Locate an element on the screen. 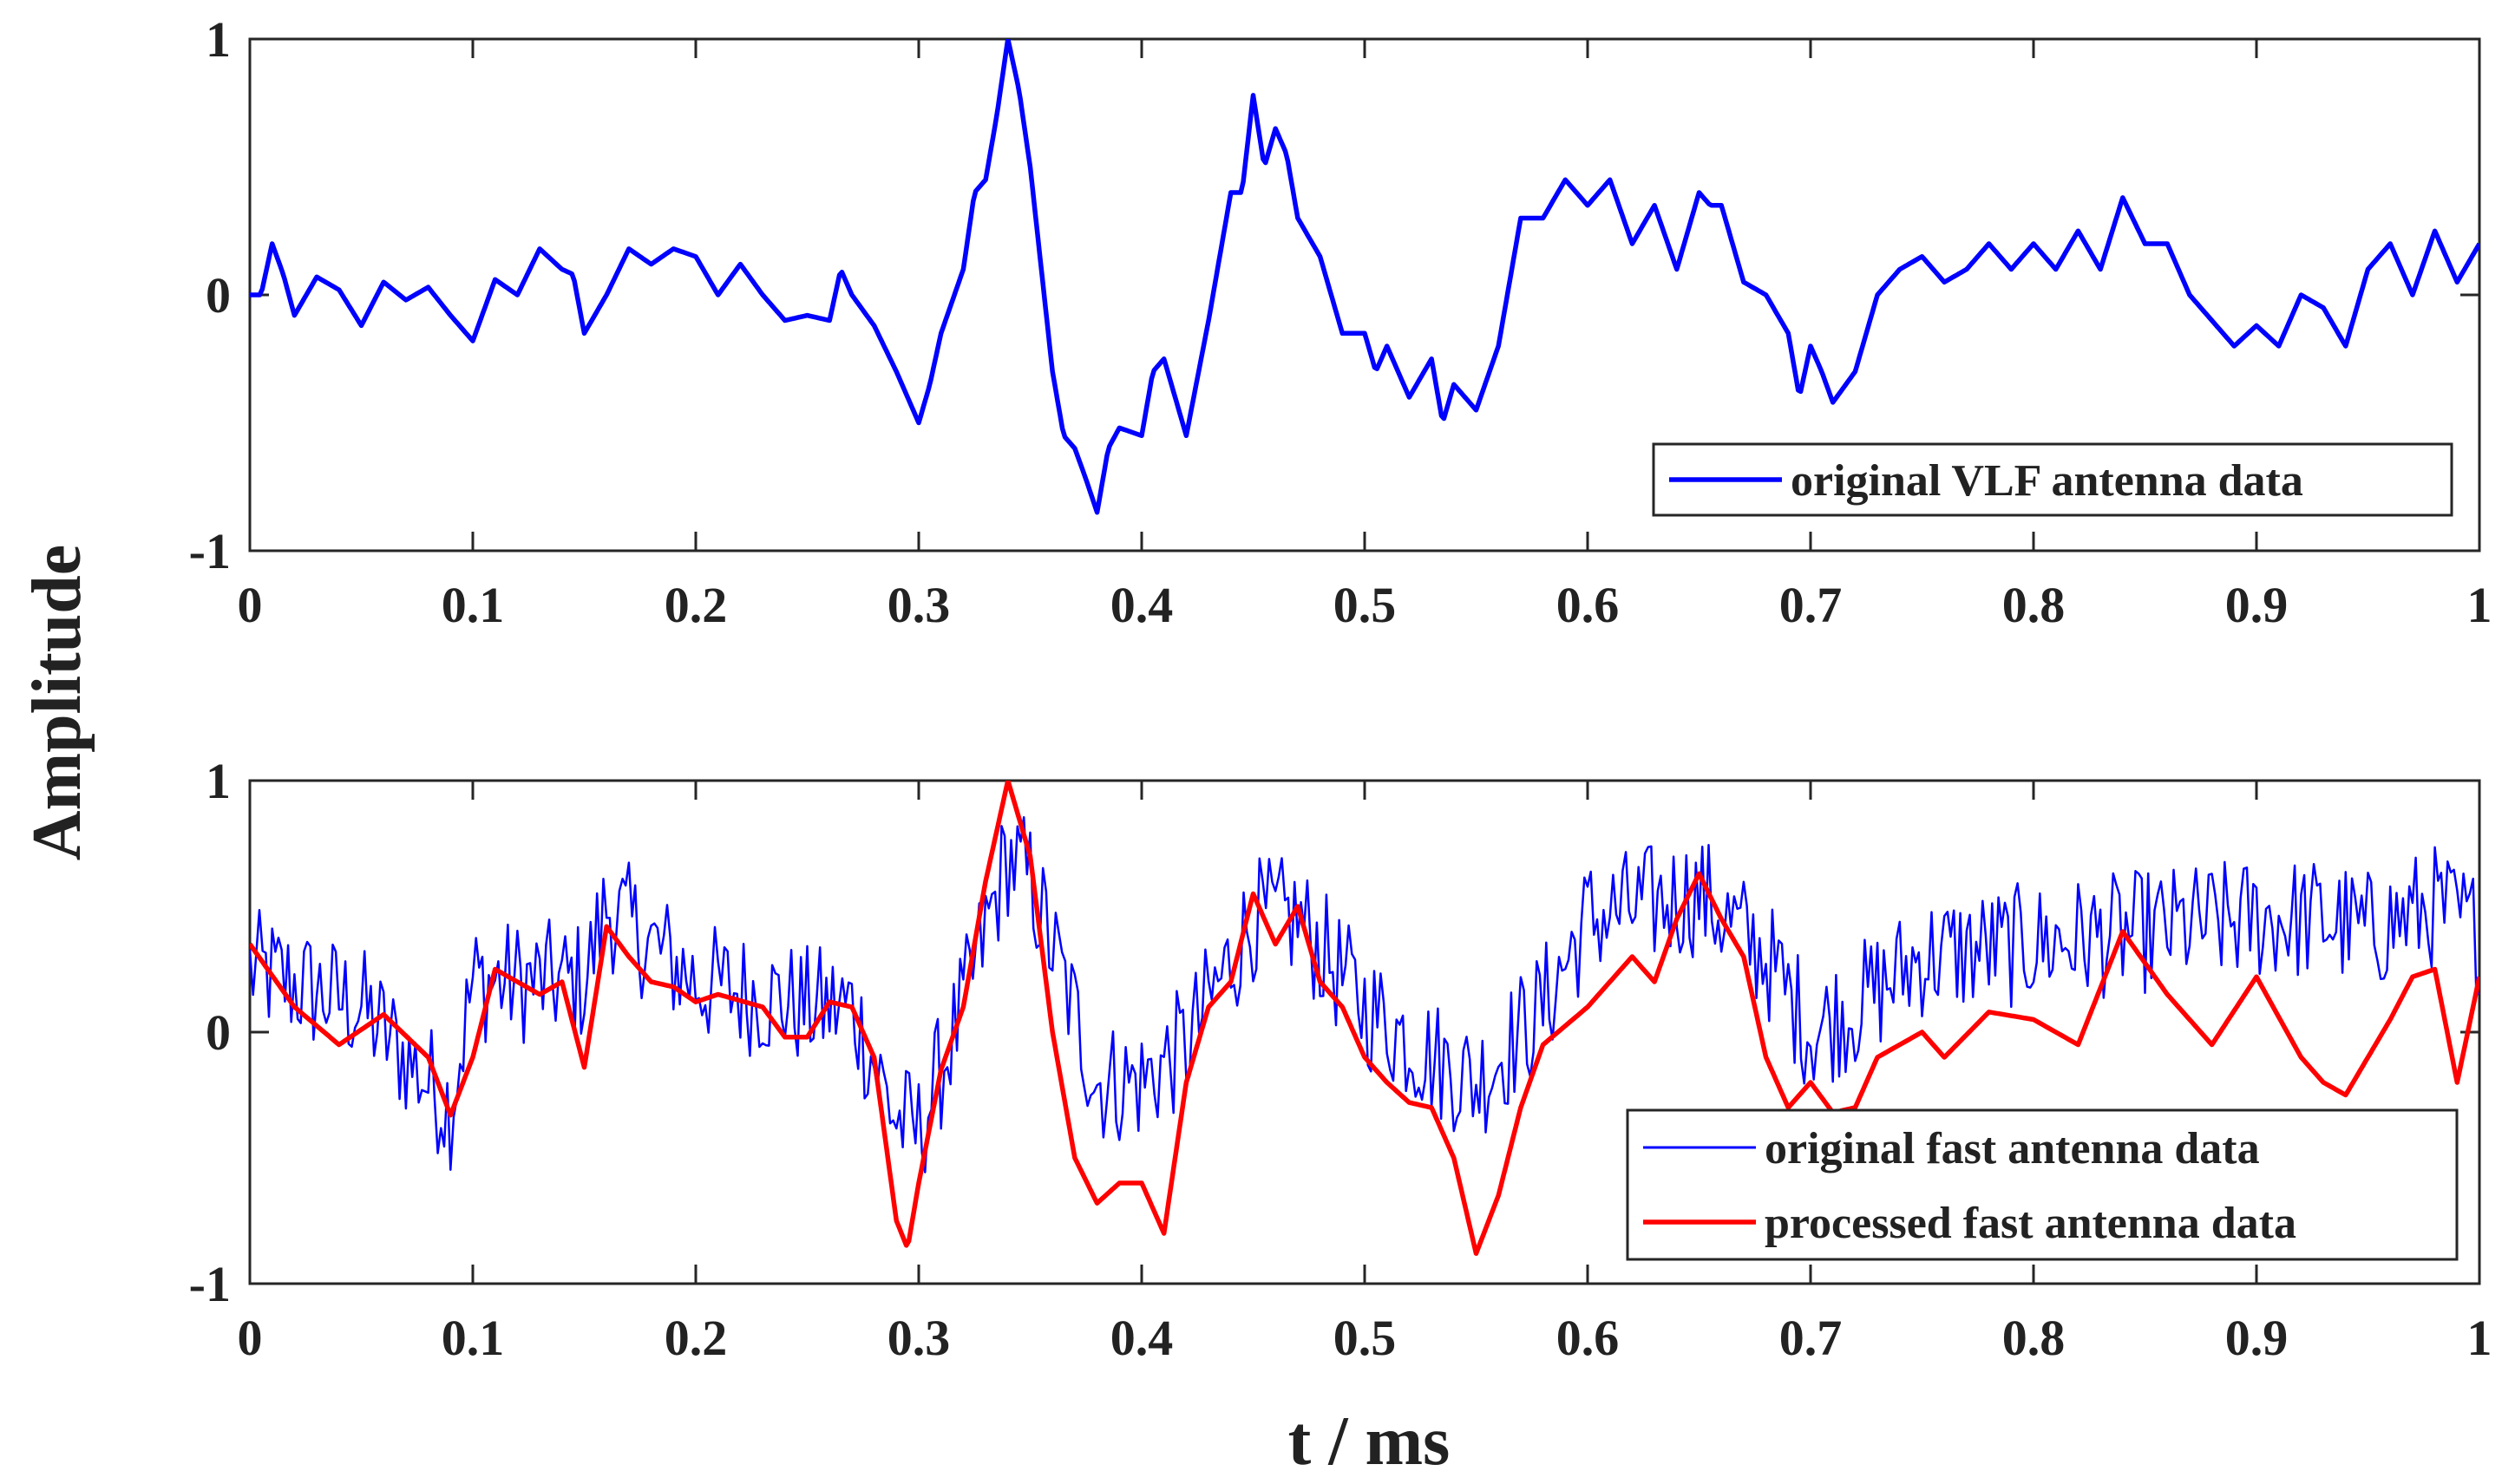  x-axis-label: t / ms is located at coordinates (1369, 1442).